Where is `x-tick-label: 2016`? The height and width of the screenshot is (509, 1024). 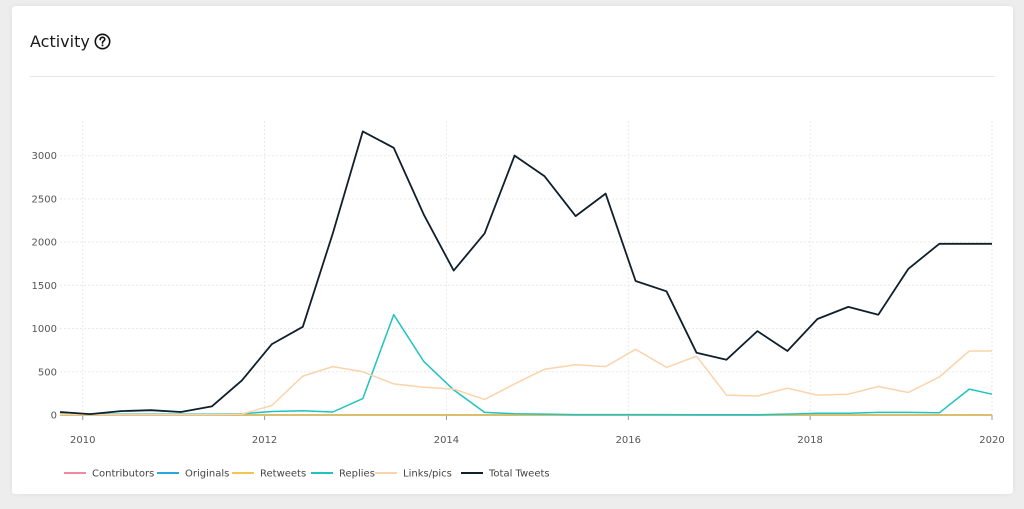
x-tick-label: 2016 is located at coordinates (628, 440).